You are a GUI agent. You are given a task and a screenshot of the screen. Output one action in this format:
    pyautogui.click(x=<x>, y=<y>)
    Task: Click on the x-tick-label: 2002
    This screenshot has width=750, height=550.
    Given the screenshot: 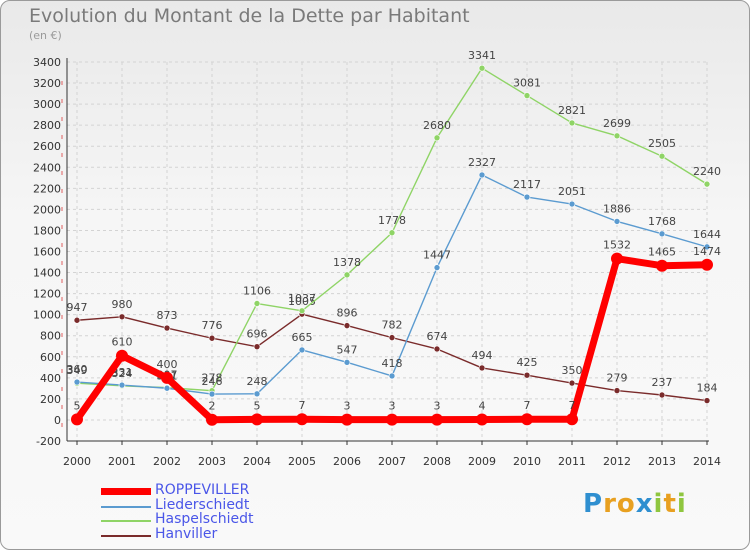 What is the action you would take?
    pyautogui.click(x=167, y=461)
    